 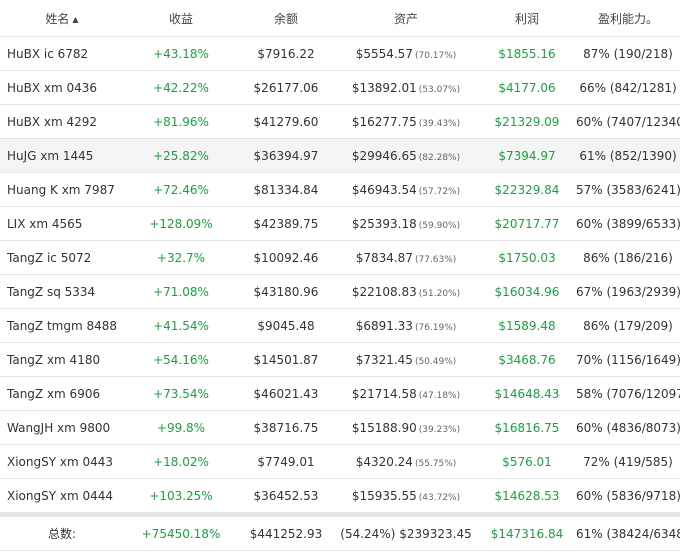 I want to click on asset-value: $7834.87, so click(x=384, y=257).